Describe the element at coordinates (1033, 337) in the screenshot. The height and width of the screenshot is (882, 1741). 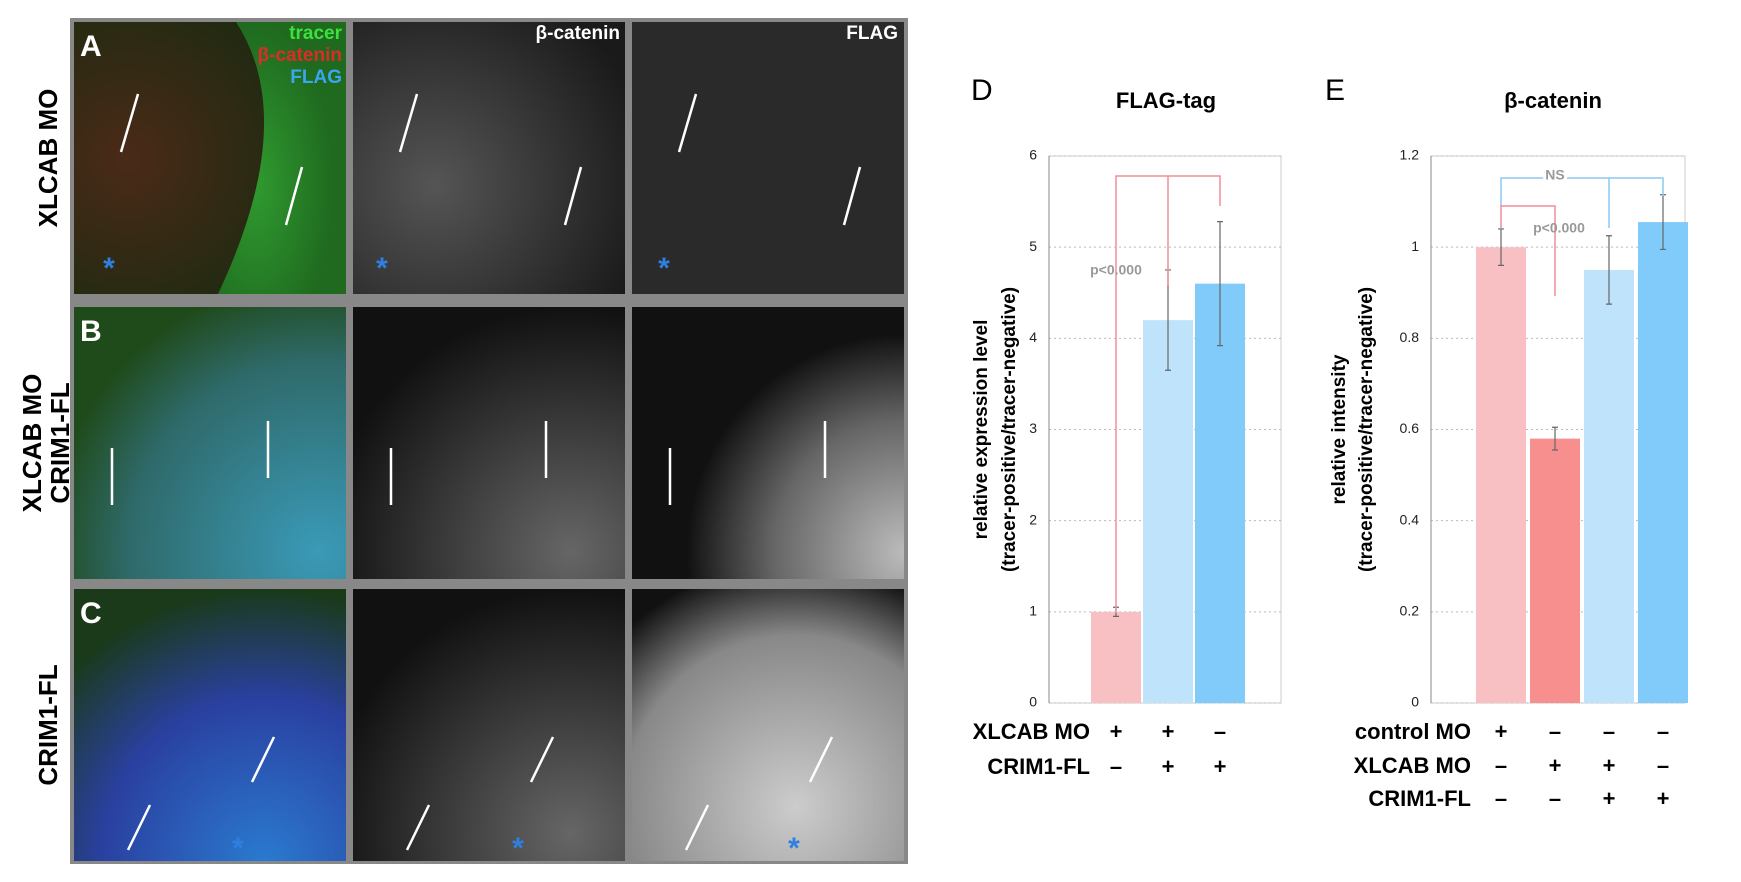
I see `y-tick-label: 4` at that location.